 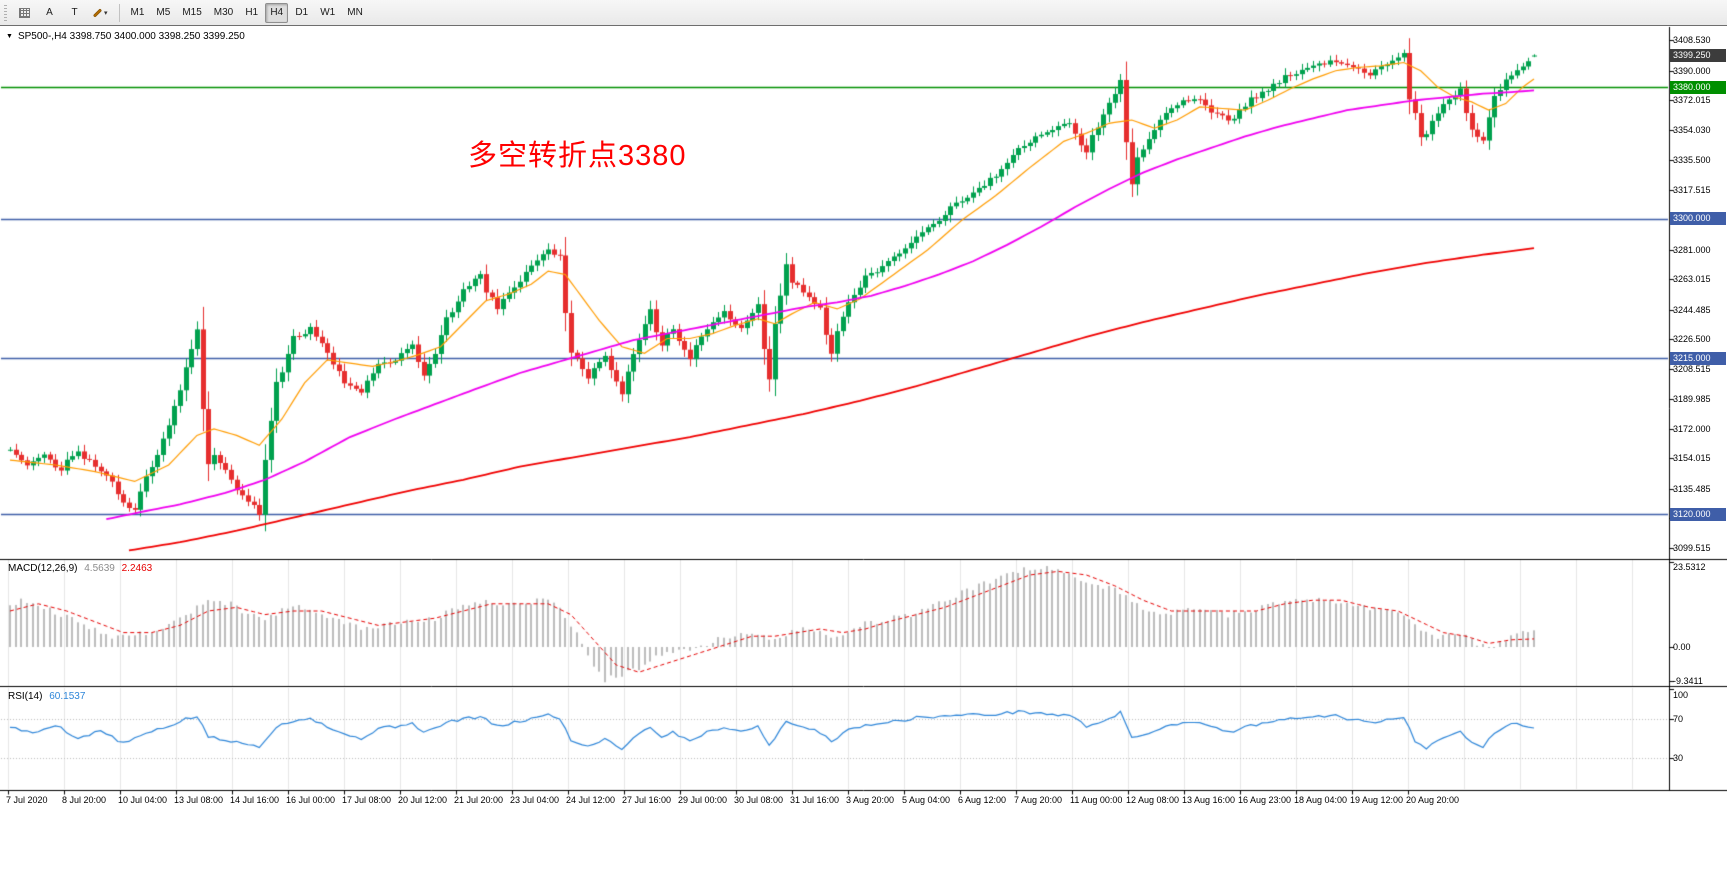 I want to click on annotation-tool-group: A T ▾, so click(x=63, y=13).